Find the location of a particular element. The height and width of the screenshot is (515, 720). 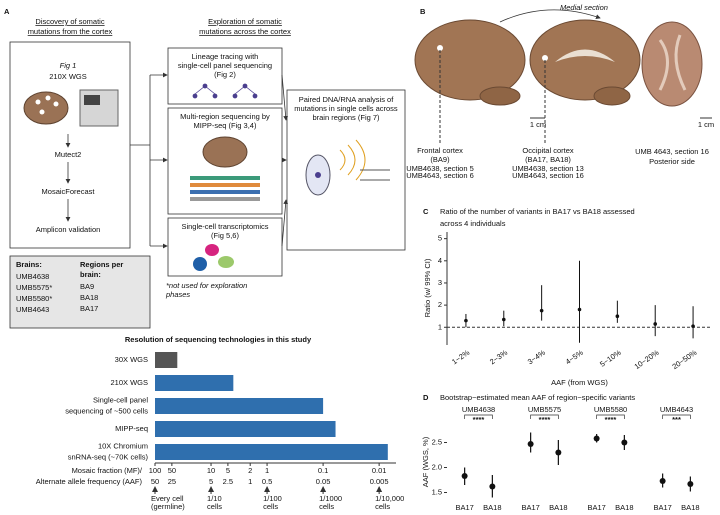

annotation: 1/1000 is located at coordinates (330, 498).